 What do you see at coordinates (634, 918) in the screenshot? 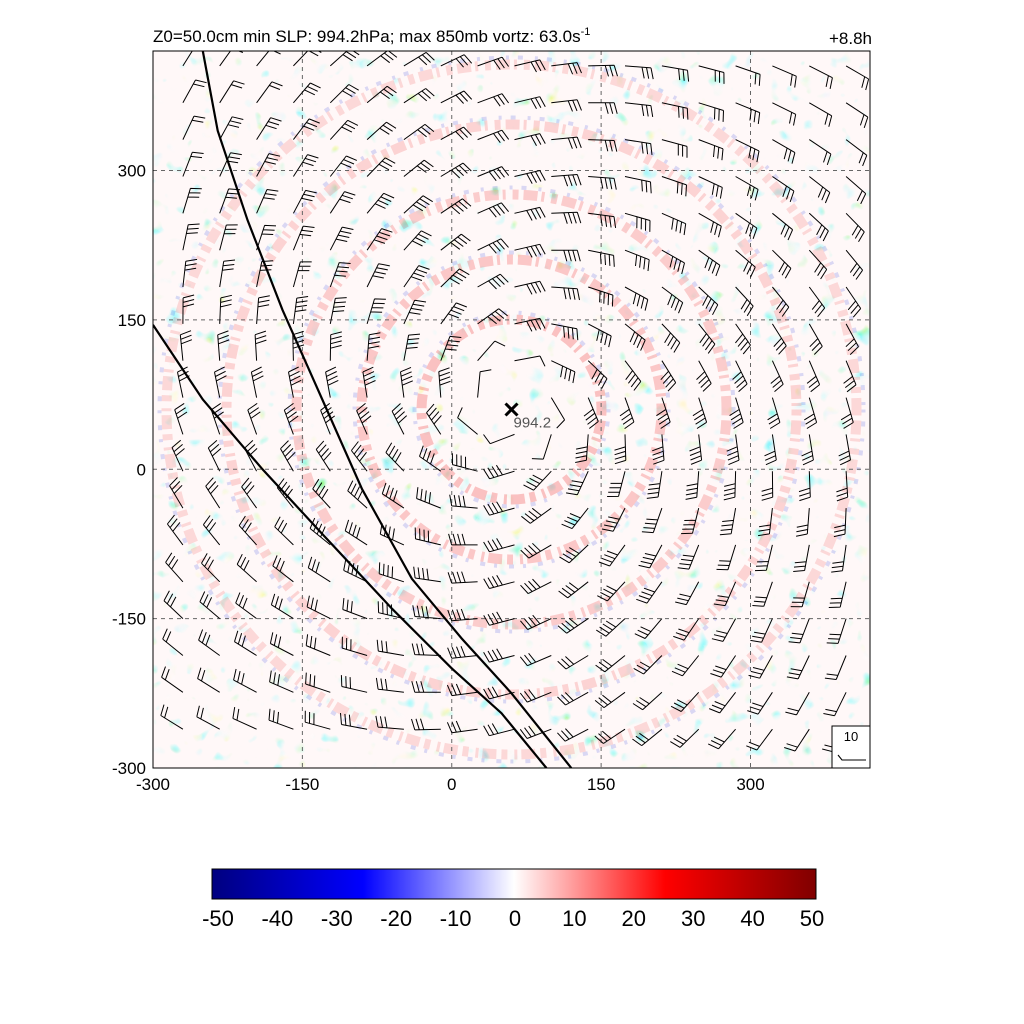
I see `colorbar-tick-label: 20` at bounding box center [634, 918].